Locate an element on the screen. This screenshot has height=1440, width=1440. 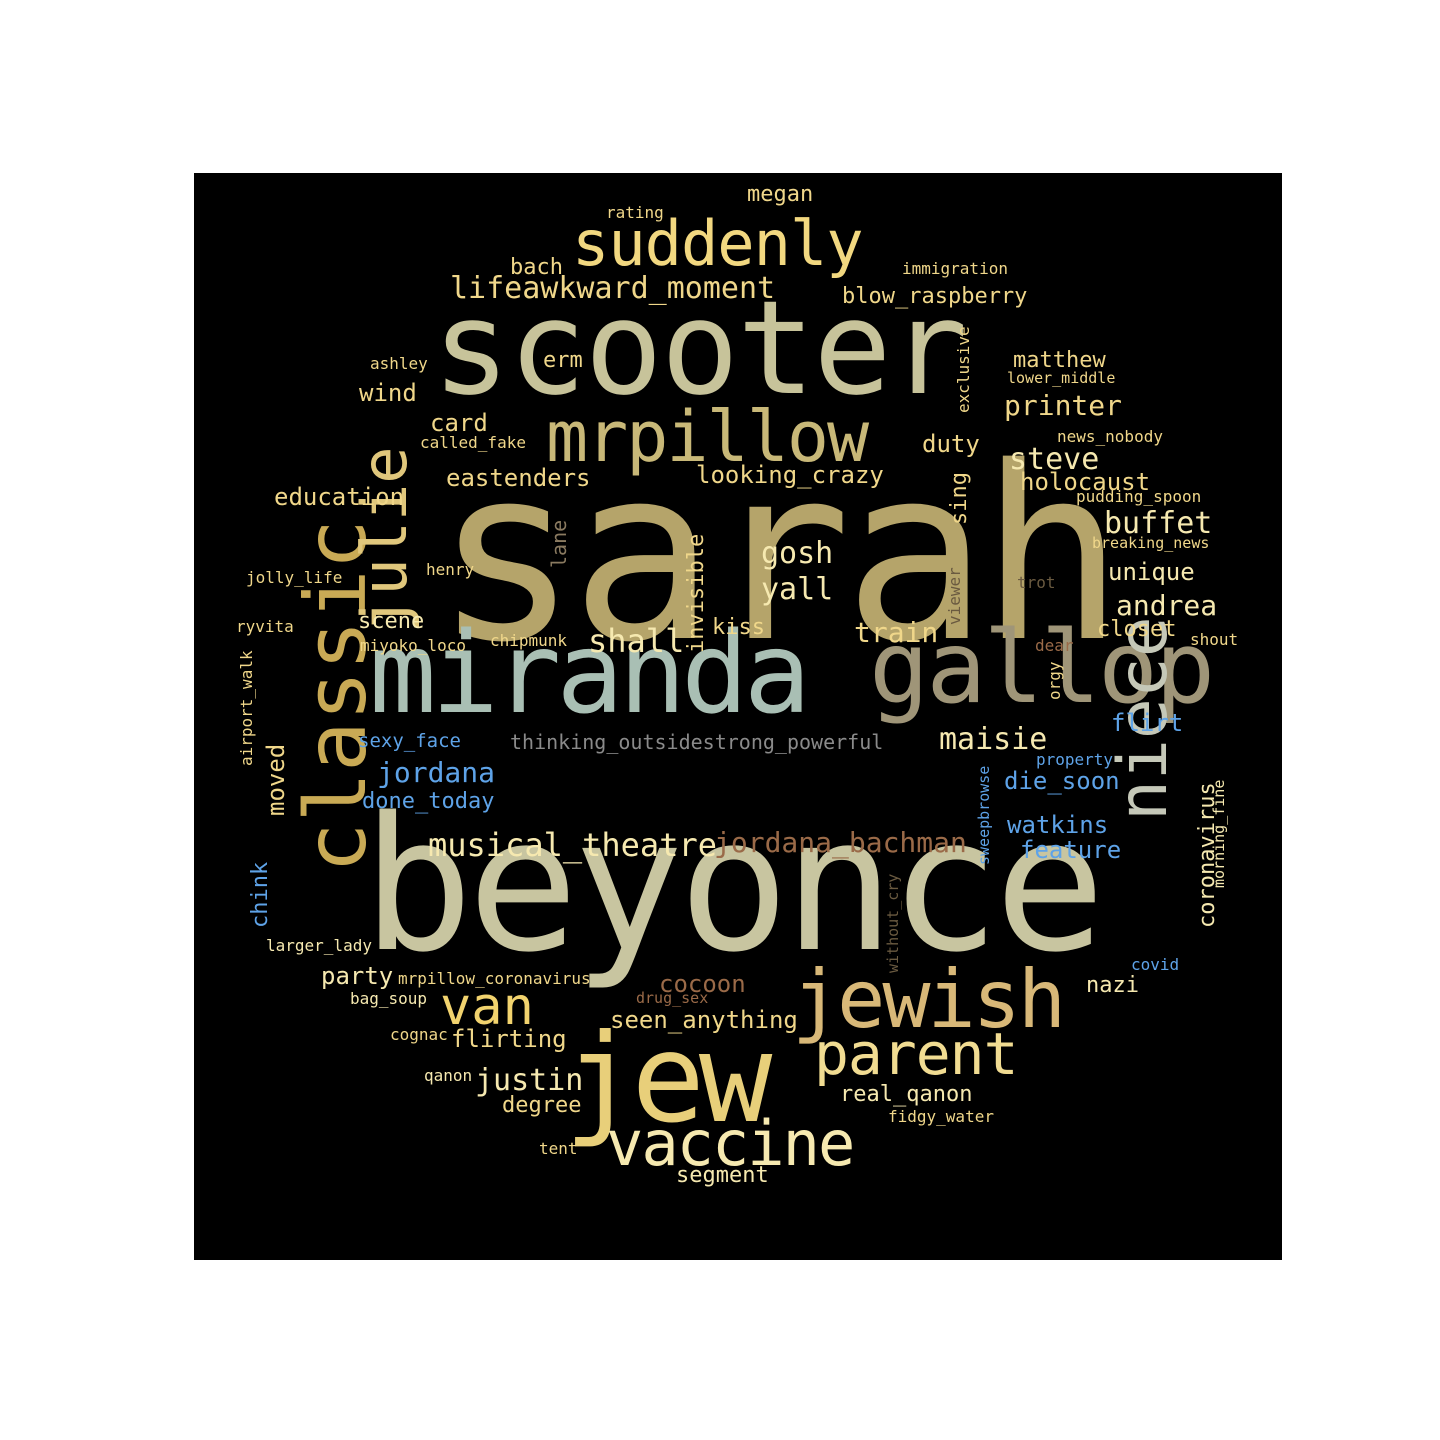
word-lane: lane is located at coordinates (559, 543).